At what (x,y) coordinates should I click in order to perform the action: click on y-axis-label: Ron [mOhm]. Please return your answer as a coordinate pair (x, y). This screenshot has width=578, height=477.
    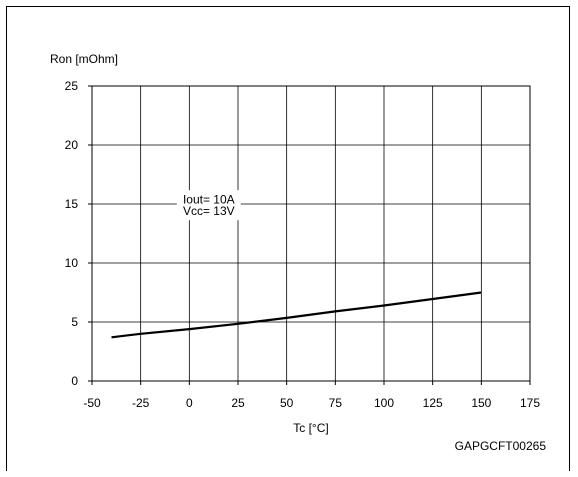
    Looking at the image, I should click on (84, 59).